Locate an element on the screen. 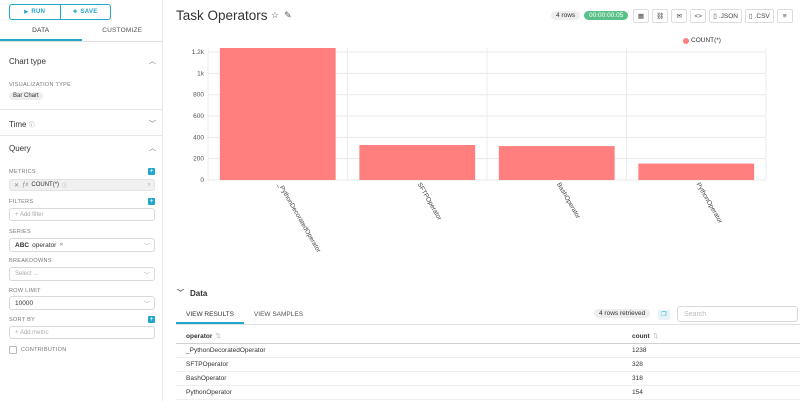  y-tick-label: 800 is located at coordinates (198, 95).